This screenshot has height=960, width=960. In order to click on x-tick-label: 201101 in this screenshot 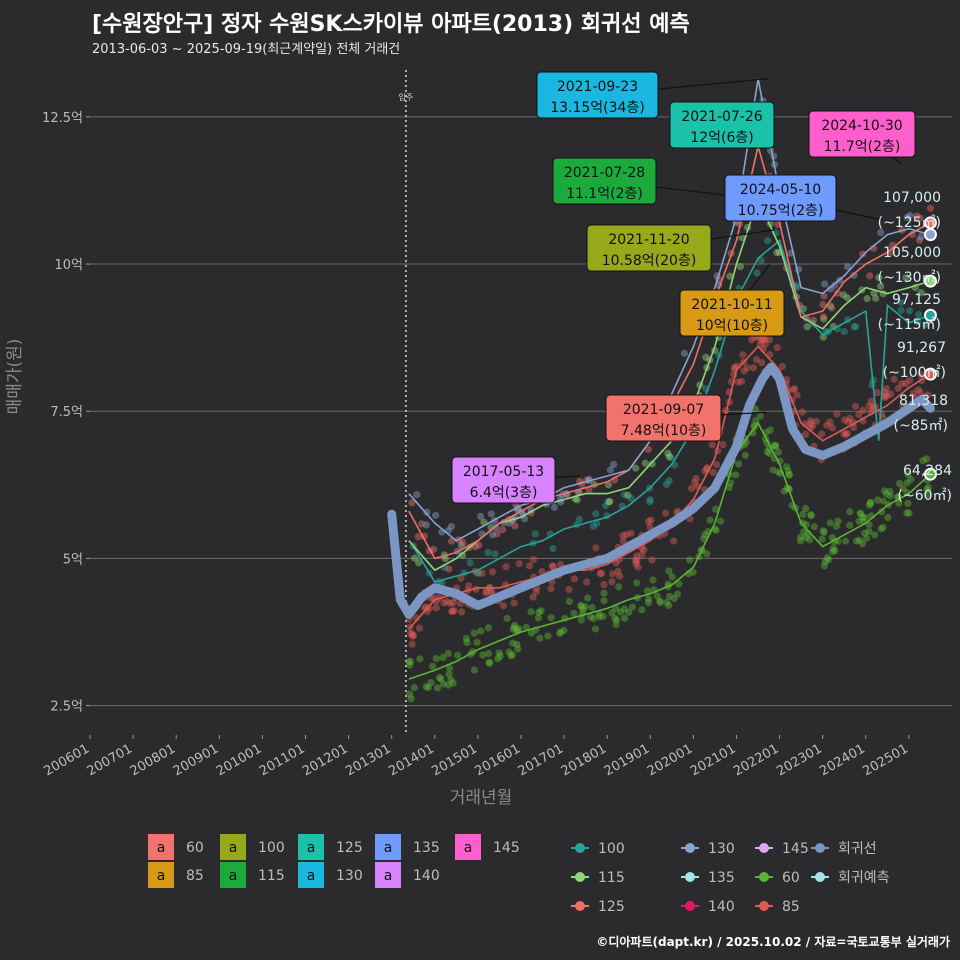, I will do `click(282, 760)`.